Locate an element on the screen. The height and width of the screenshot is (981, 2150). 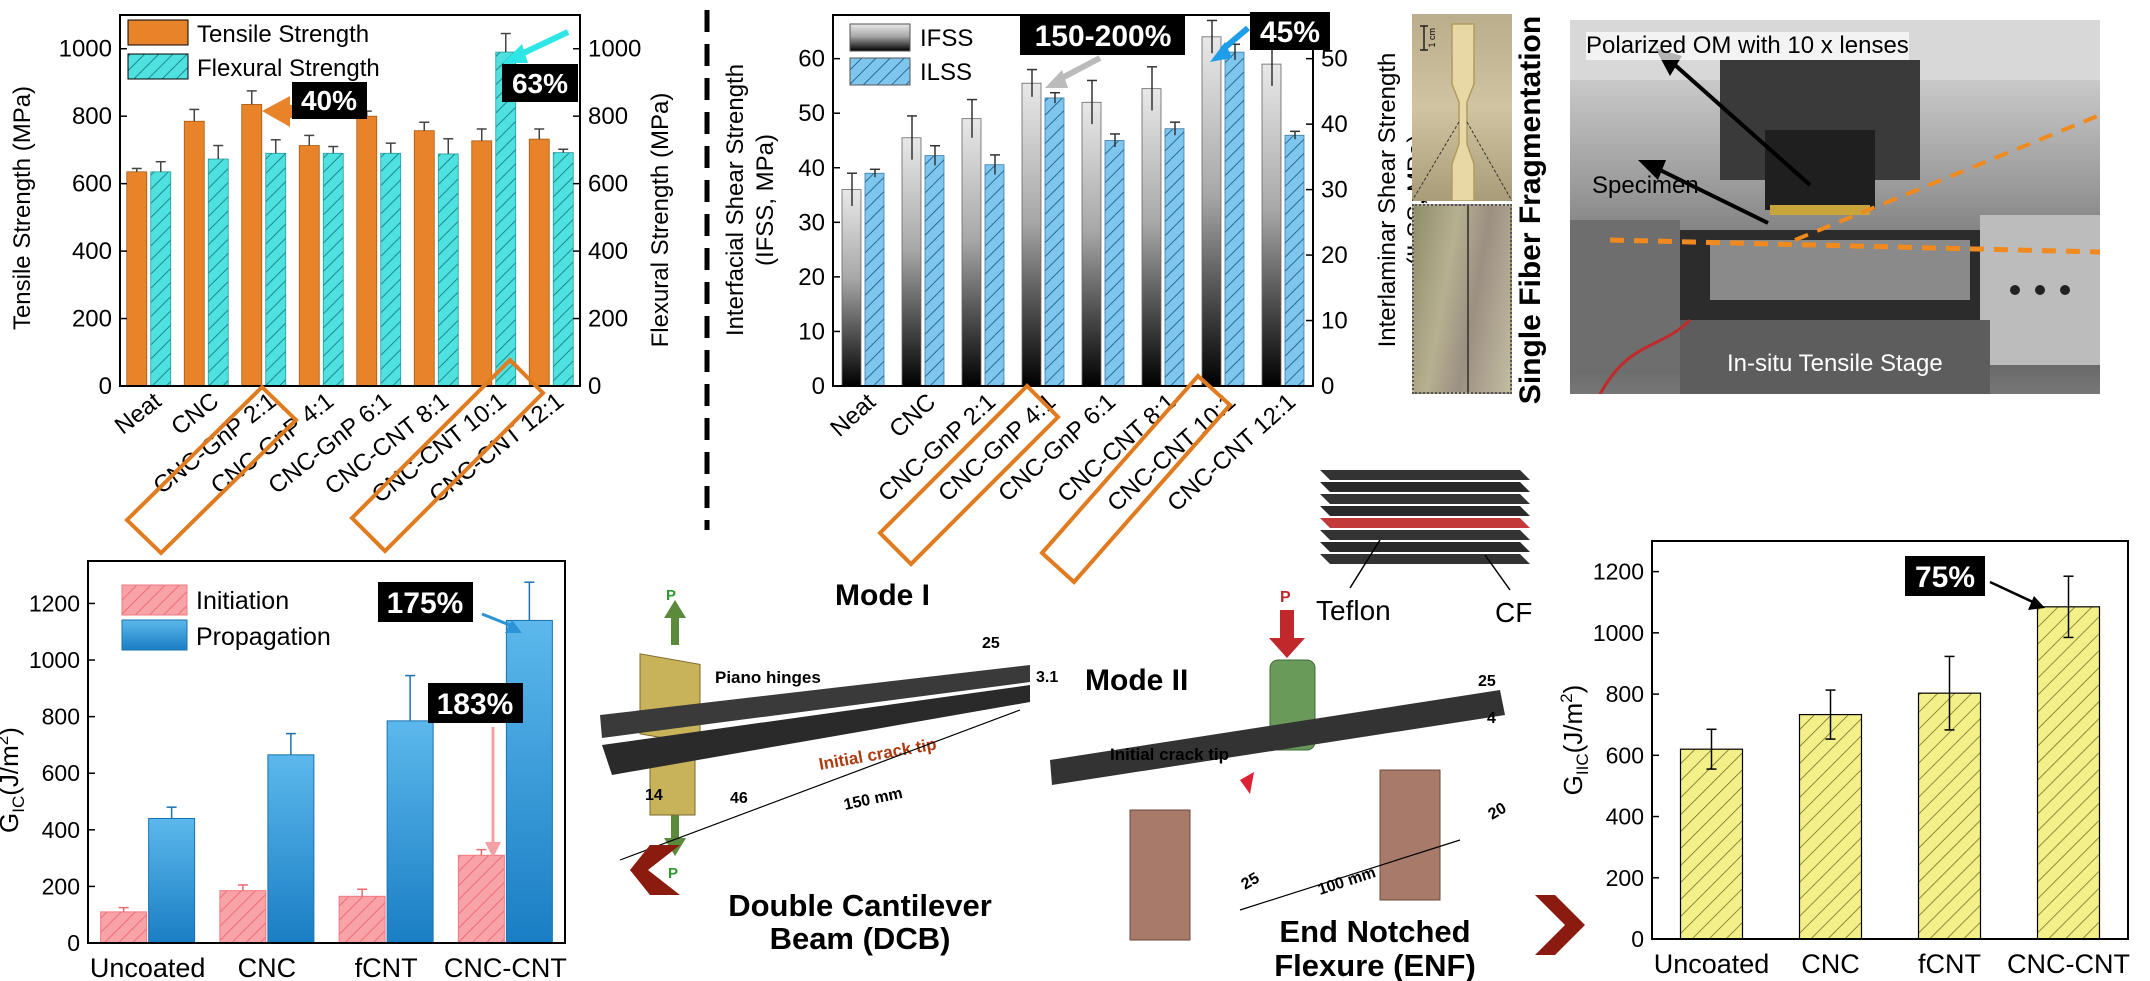
stage-photo-drawing is located at coordinates (1835, 207).